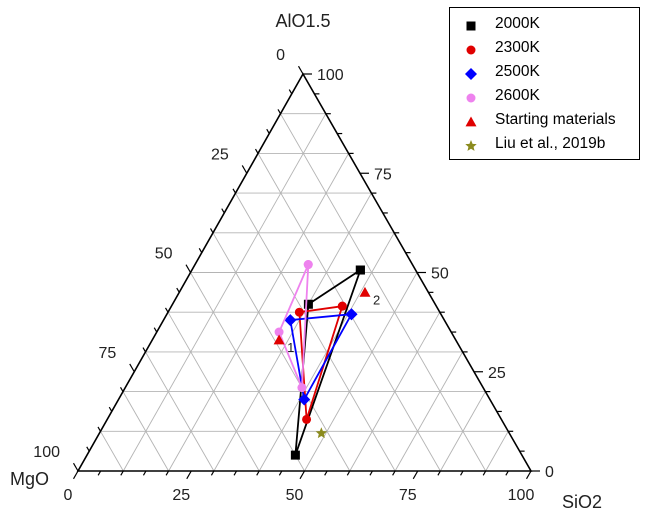 The image size is (646, 512). What do you see at coordinates (321, 433) in the screenshot?
I see `series-liu-et-al-2019b` at bounding box center [321, 433].